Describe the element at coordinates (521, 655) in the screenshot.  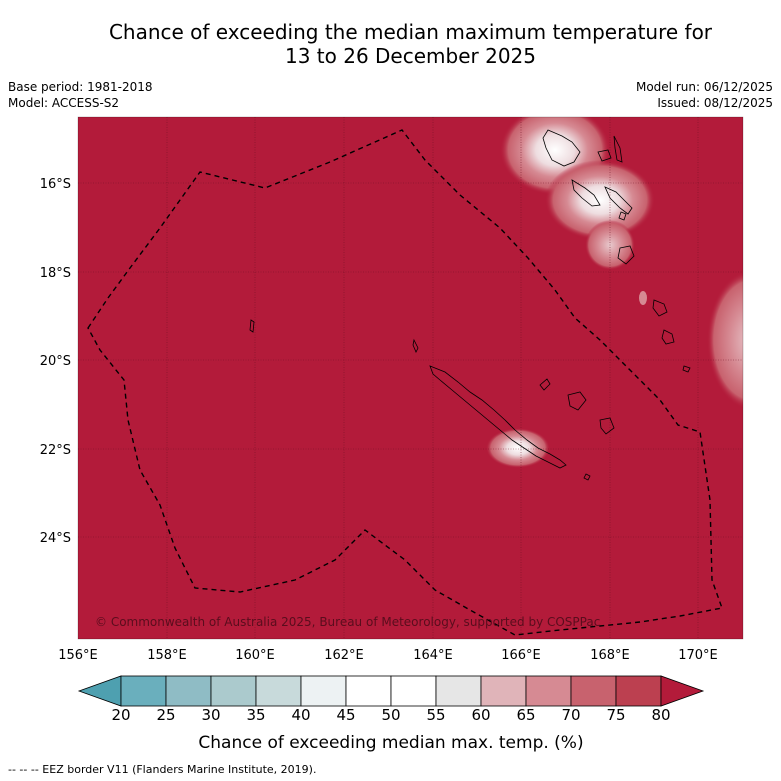
I see `lon-label: 166°E` at that location.